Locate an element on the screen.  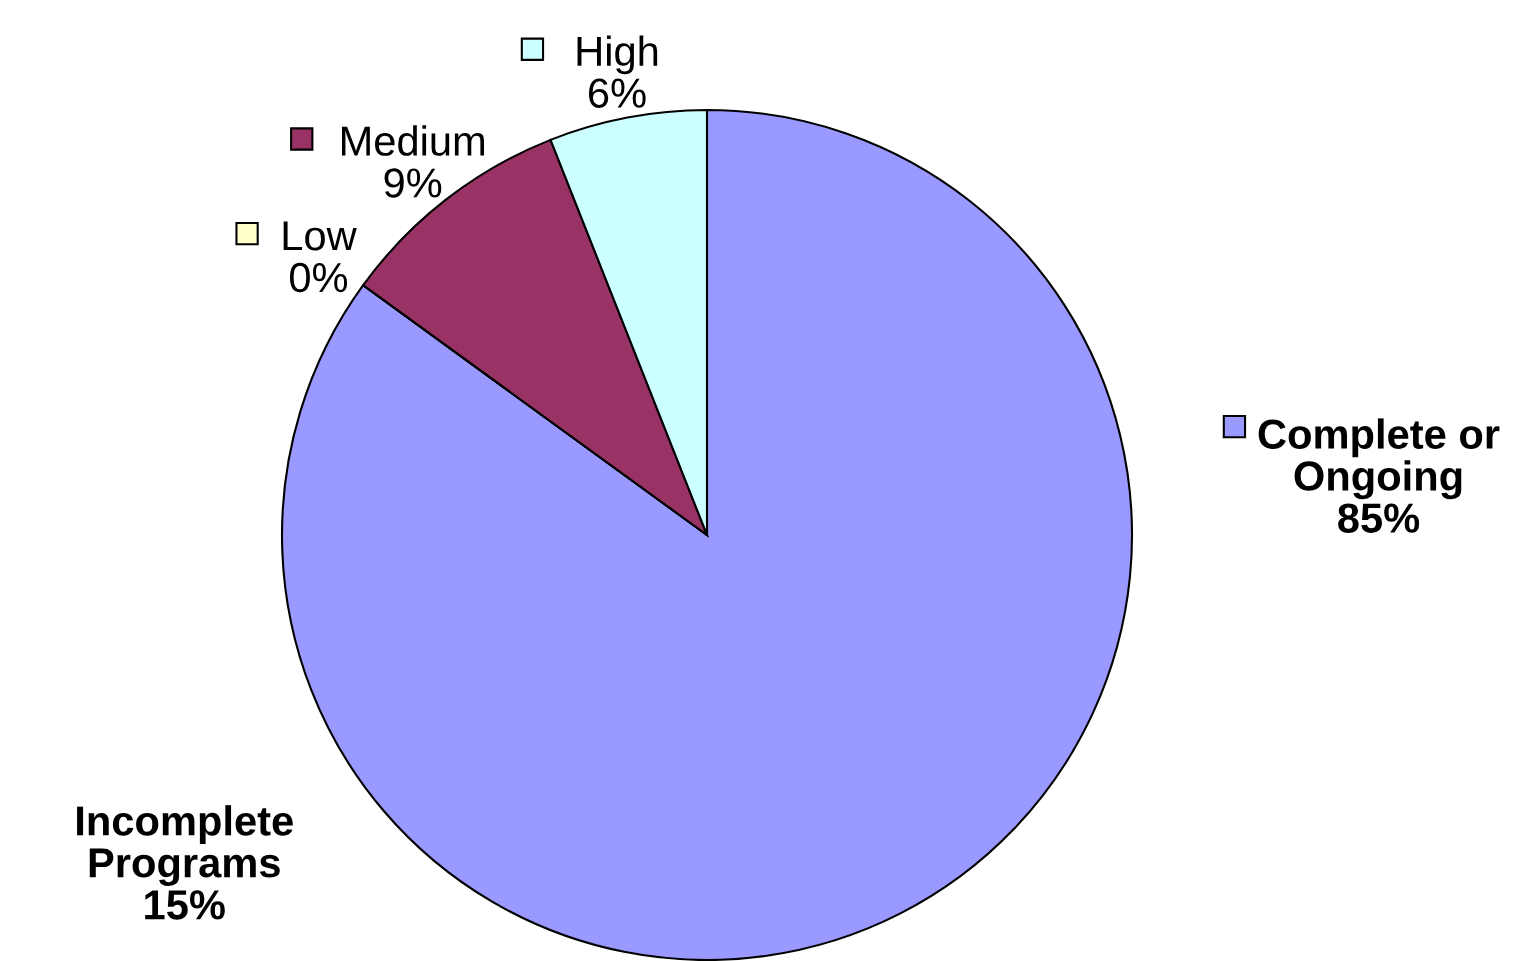
legend-label: Medium is located at coordinates (412, 140).